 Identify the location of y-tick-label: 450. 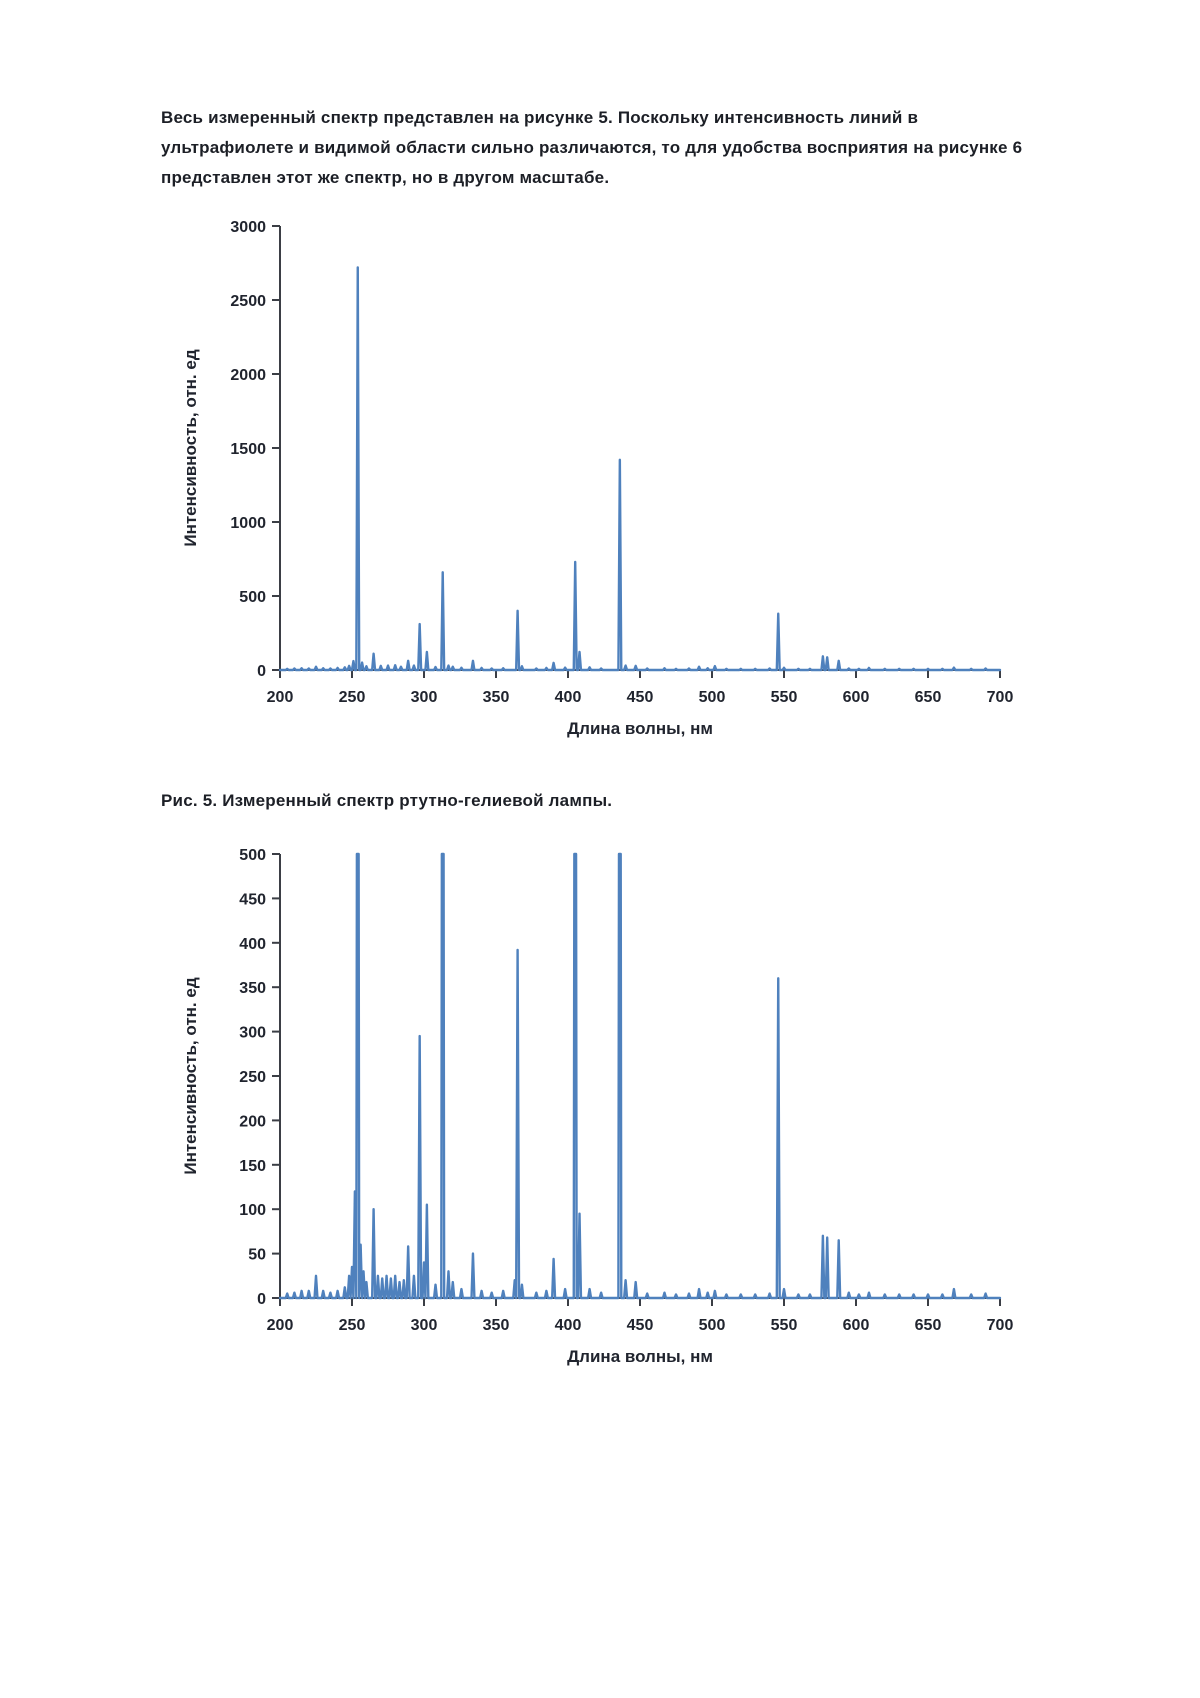
(252, 899).